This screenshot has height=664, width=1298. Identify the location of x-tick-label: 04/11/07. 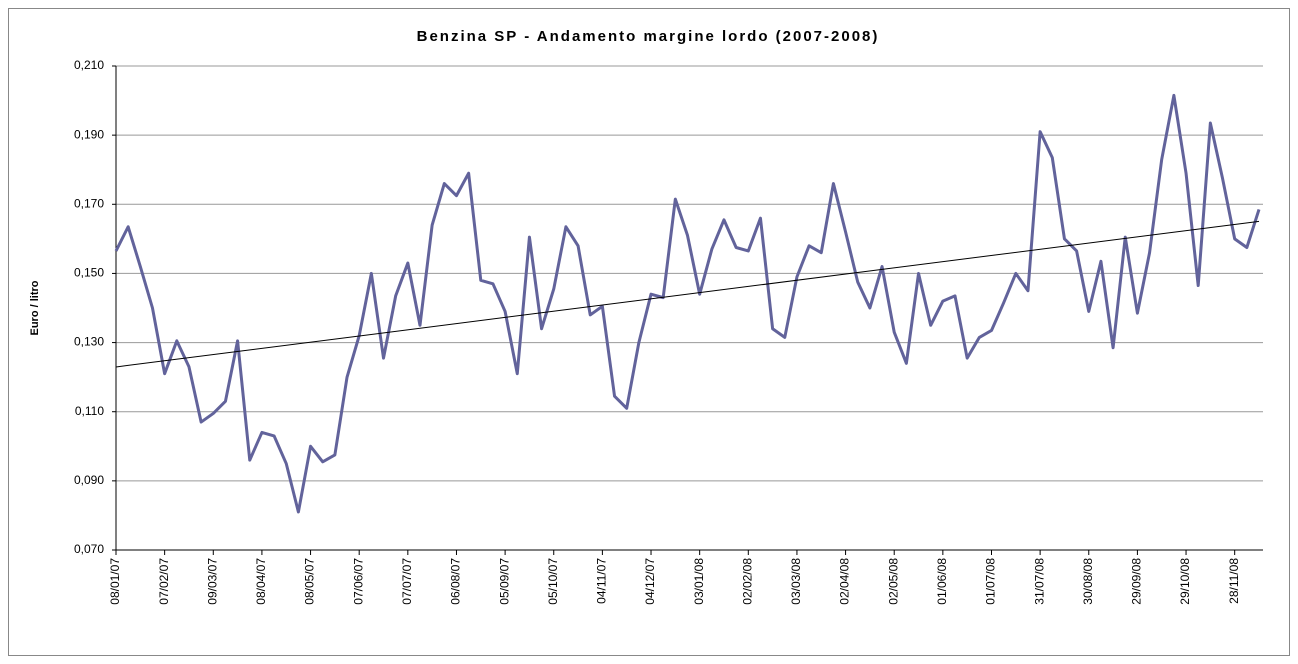
(602, 581).